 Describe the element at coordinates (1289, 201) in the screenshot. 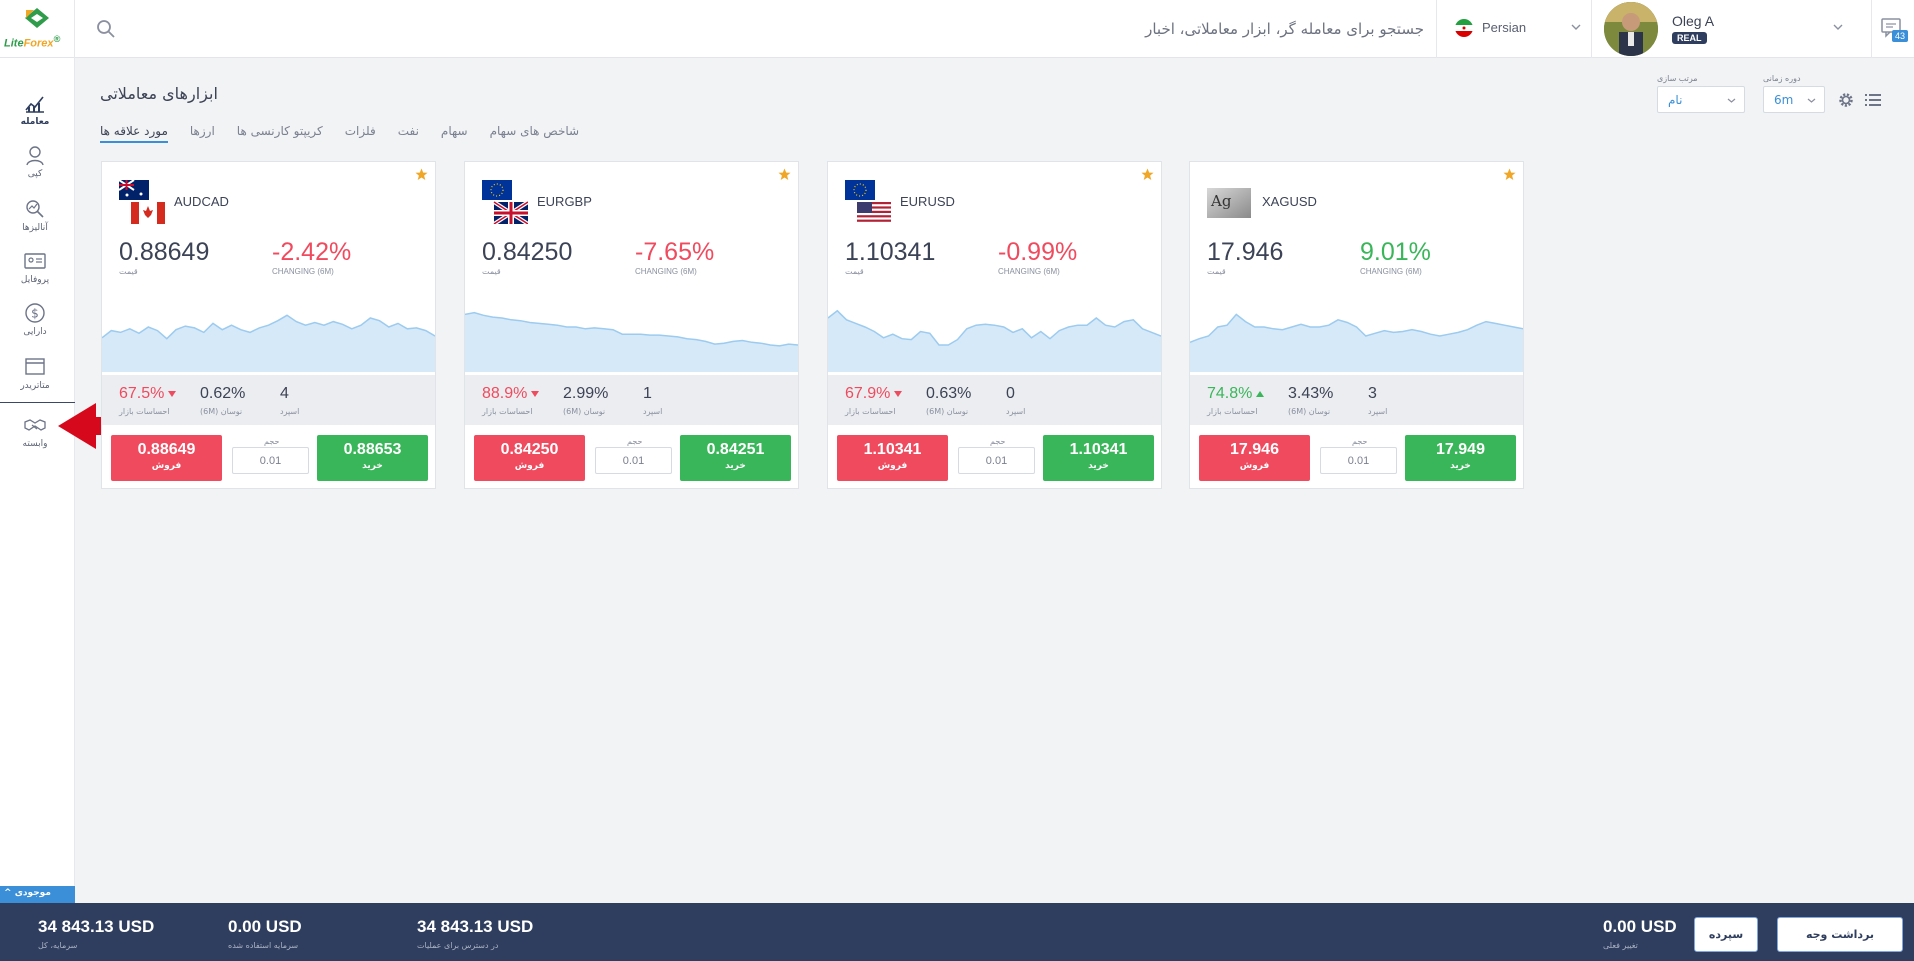

I see `instrument-symbol: XAGUSD` at that location.